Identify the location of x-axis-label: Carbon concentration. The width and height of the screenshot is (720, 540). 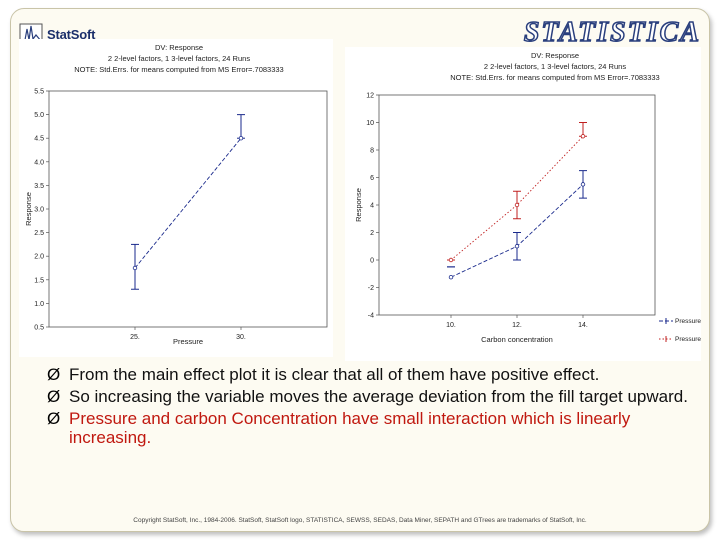
(517, 339).